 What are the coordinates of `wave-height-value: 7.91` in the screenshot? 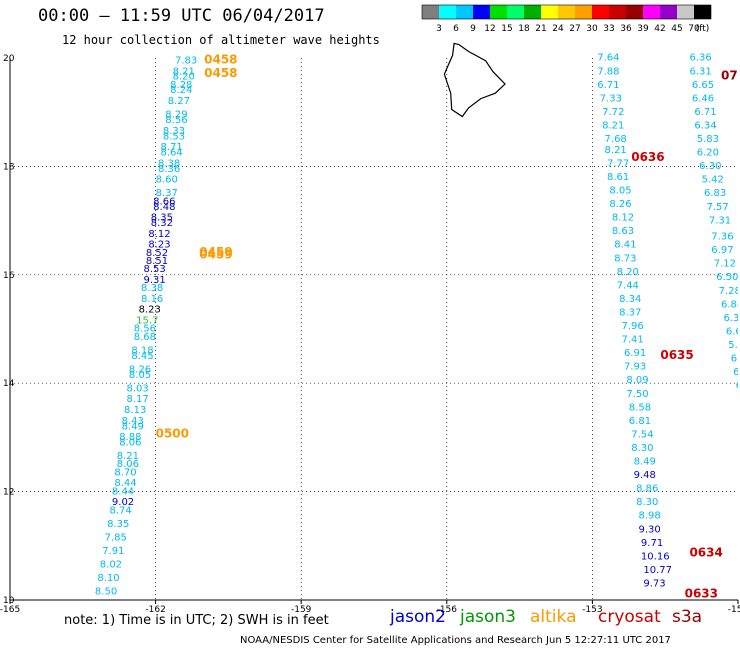 It's located at (113, 551).